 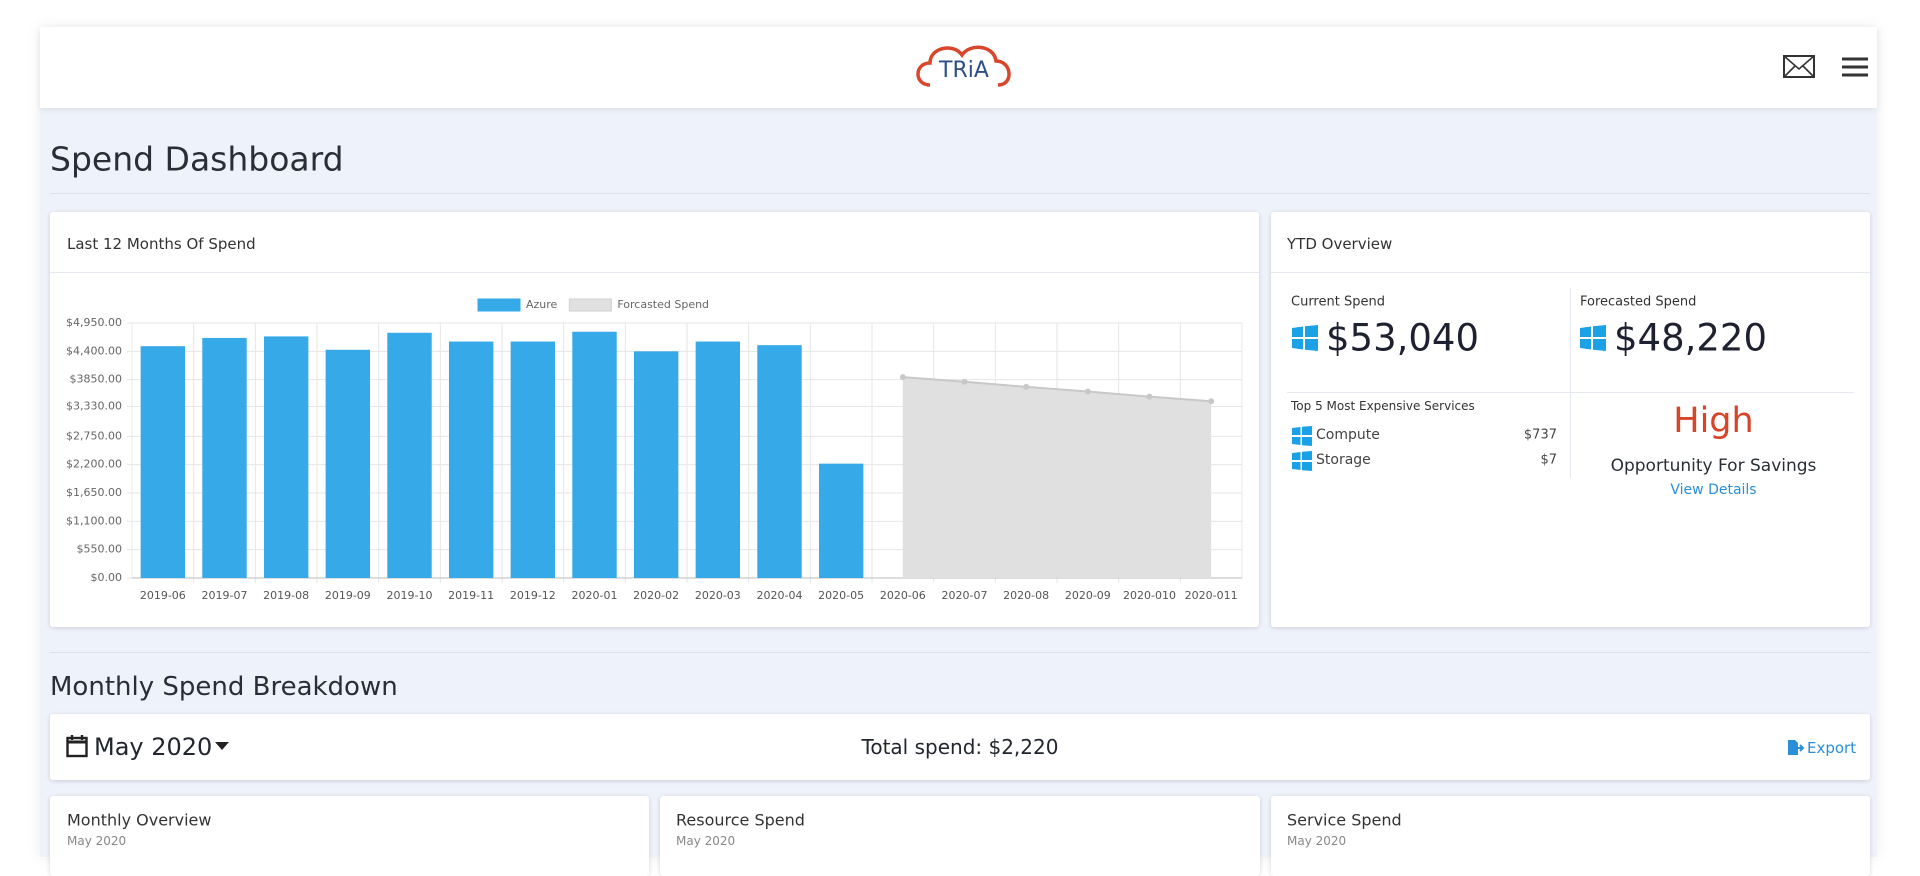 I want to click on area-line, so click(x=1057, y=389).